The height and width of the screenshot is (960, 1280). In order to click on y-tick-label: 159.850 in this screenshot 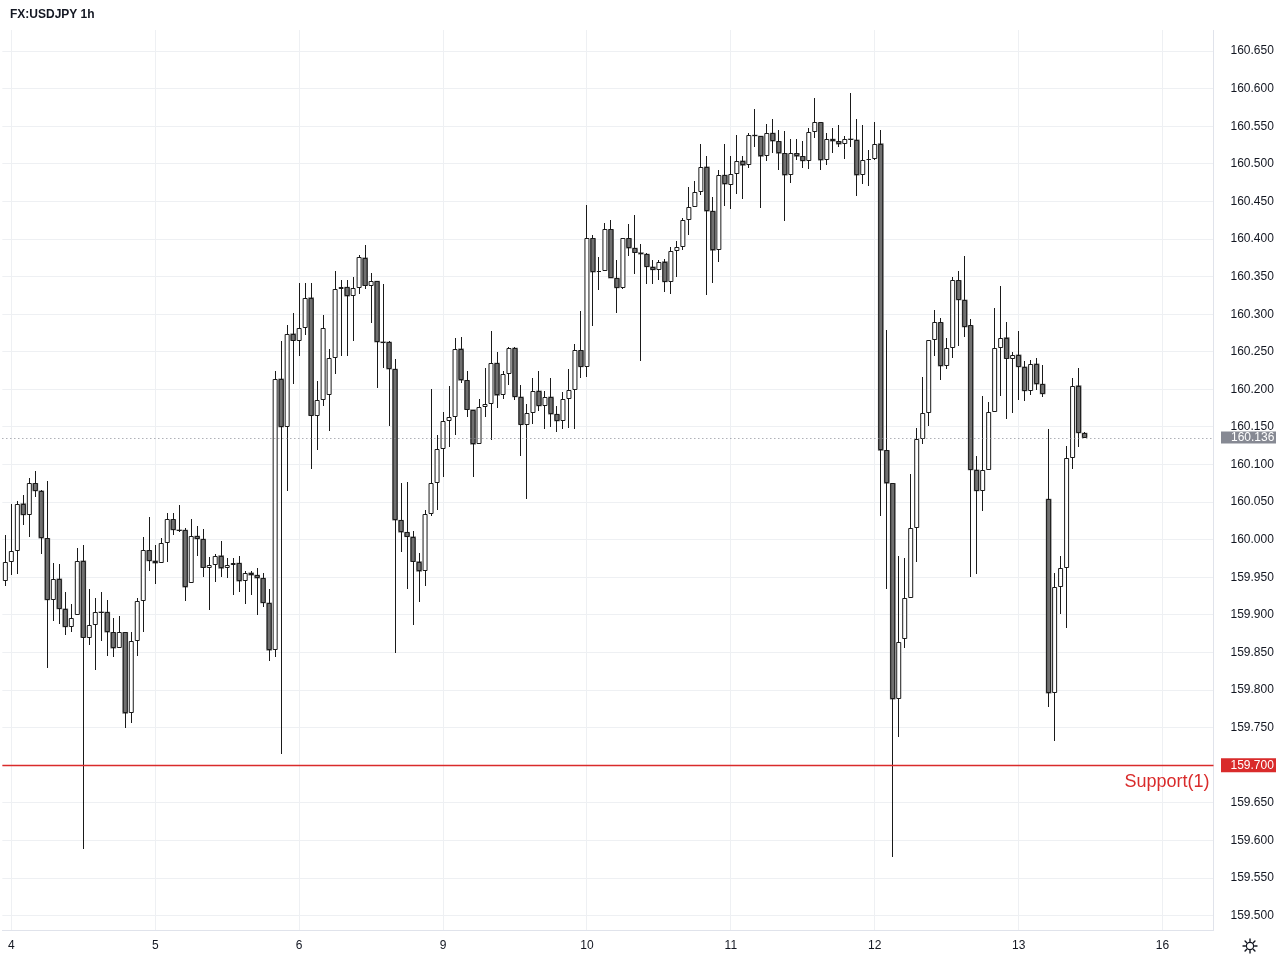, I will do `click(1252, 651)`.